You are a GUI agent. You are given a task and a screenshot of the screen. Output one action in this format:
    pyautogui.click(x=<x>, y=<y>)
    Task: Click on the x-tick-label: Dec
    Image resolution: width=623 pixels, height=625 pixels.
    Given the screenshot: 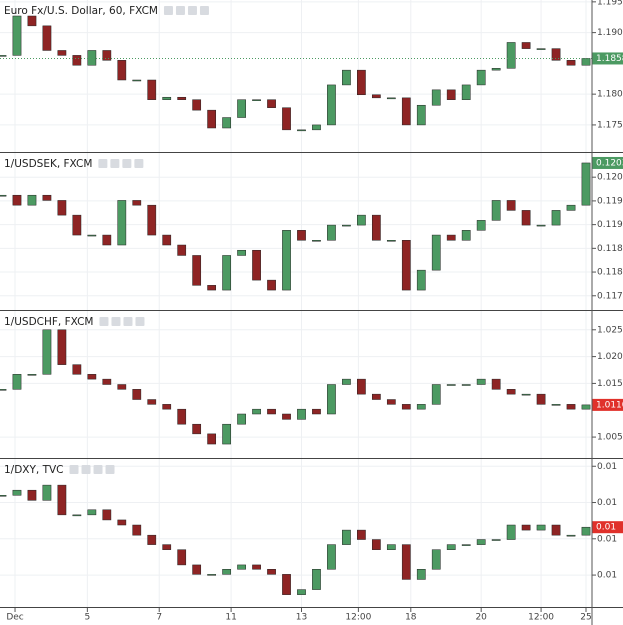 What is the action you would take?
    pyautogui.click(x=14, y=618)
    